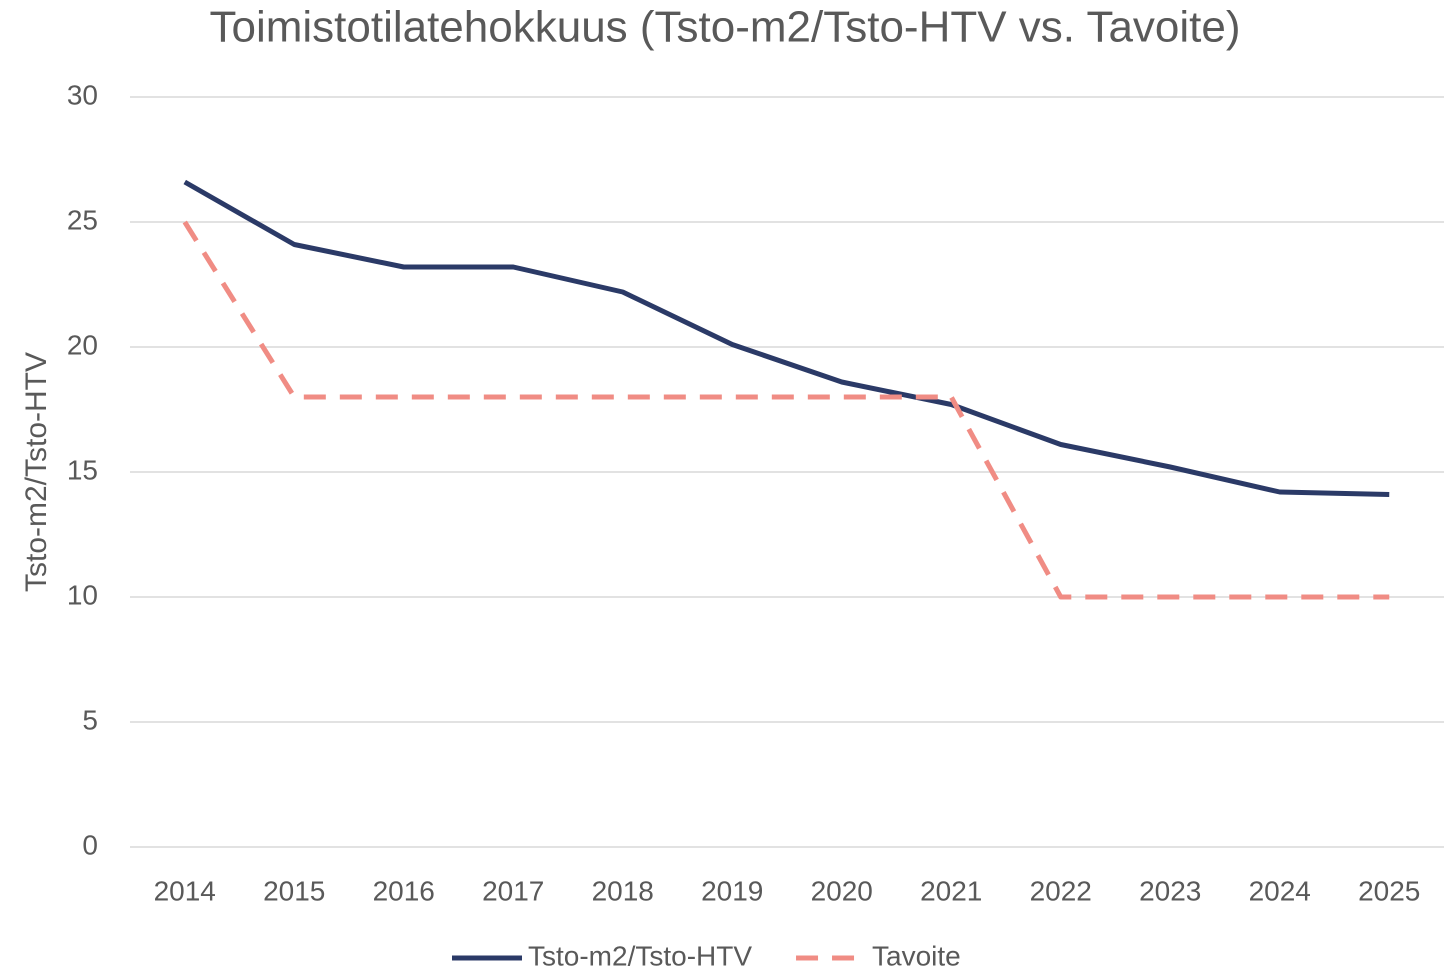  What do you see at coordinates (623, 890) in the screenshot?
I see `x-tick-label: 2018` at bounding box center [623, 890].